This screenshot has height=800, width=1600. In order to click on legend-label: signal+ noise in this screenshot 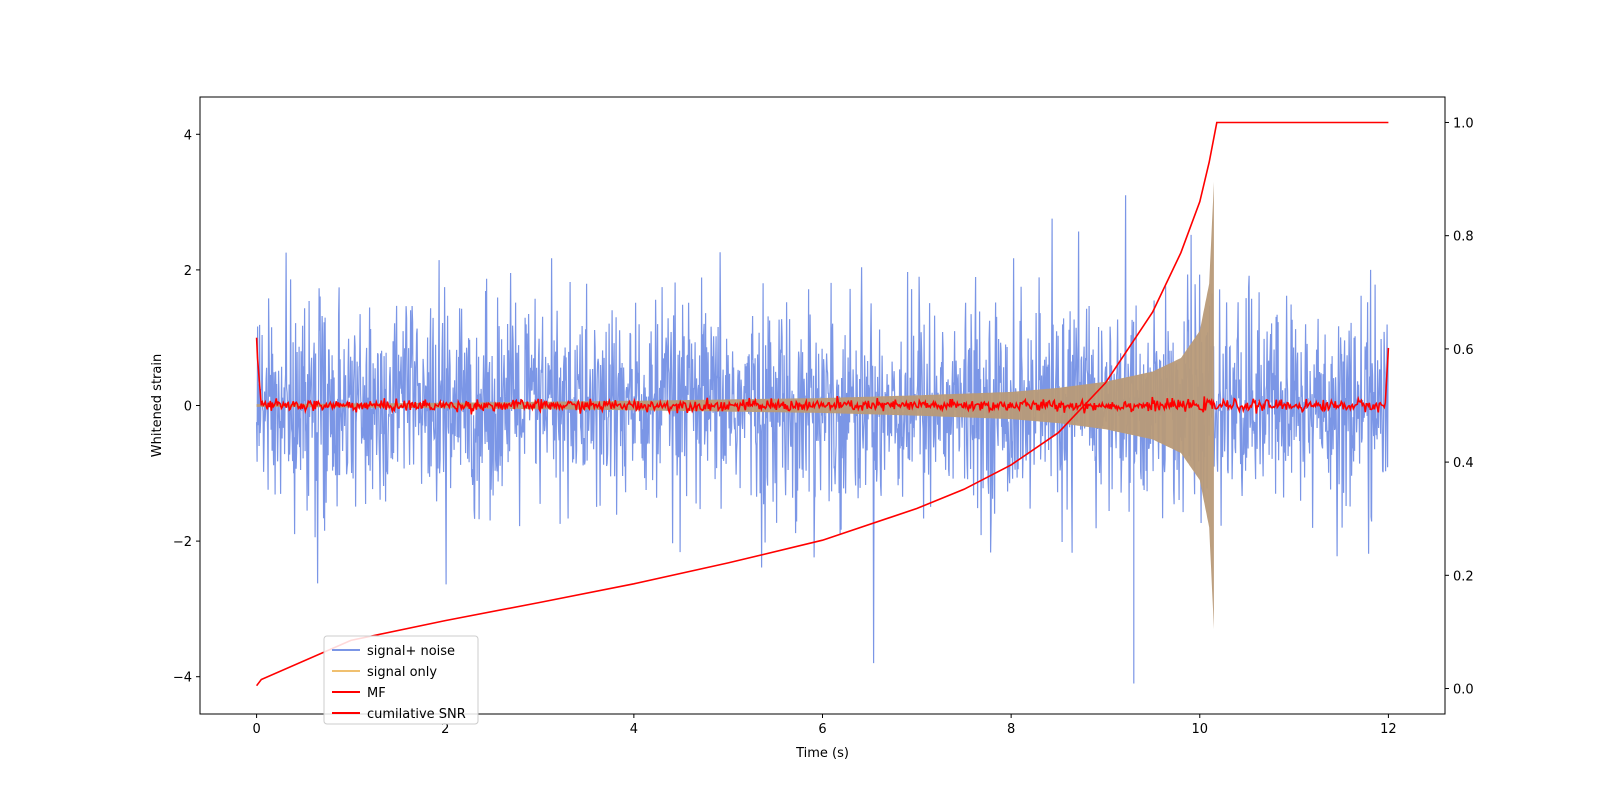, I will do `click(411, 651)`.